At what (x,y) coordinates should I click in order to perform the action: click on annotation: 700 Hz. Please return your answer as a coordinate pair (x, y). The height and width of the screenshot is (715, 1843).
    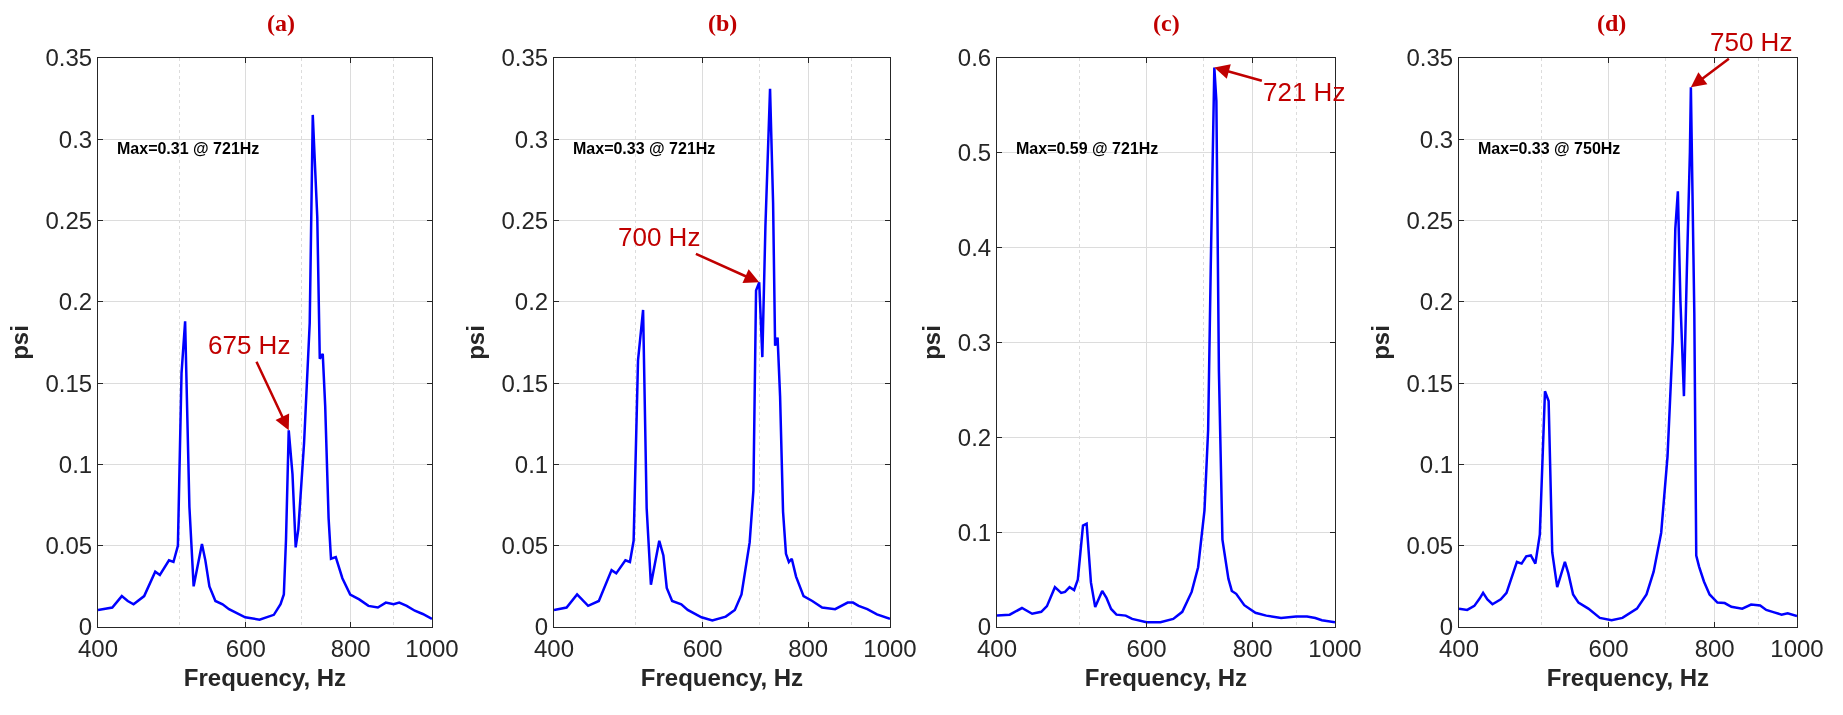
    Looking at the image, I should click on (659, 237).